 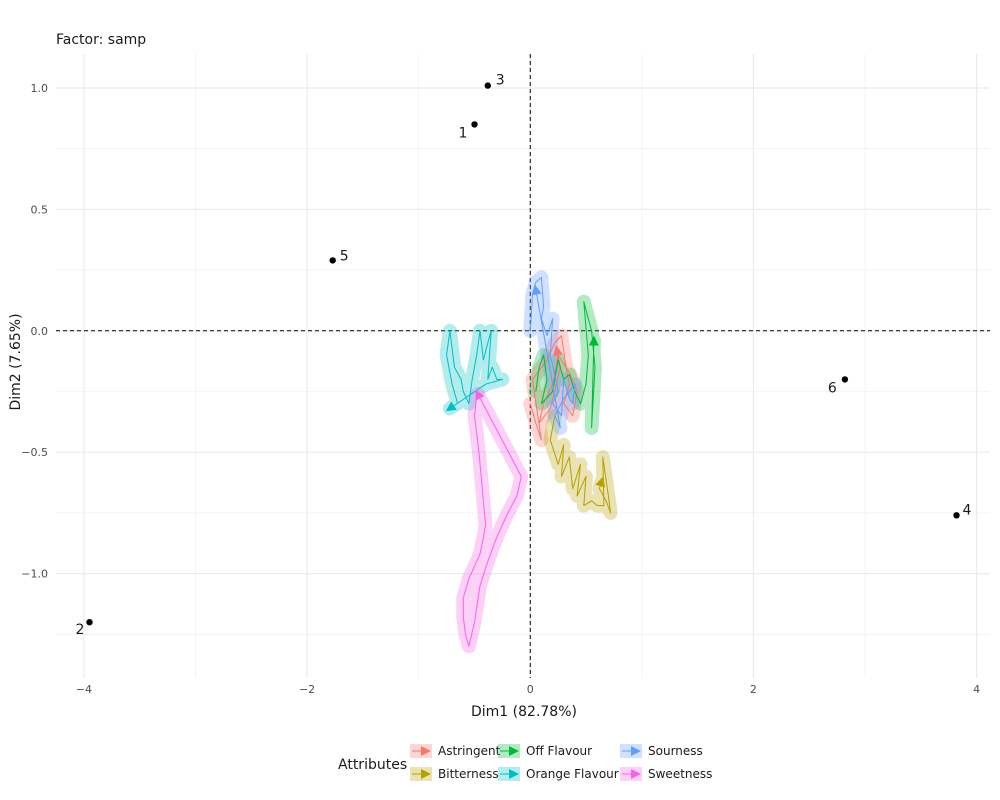 What do you see at coordinates (524, 712) in the screenshot?
I see `x-axis-title: Dim1 (82.78%)` at bounding box center [524, 712].